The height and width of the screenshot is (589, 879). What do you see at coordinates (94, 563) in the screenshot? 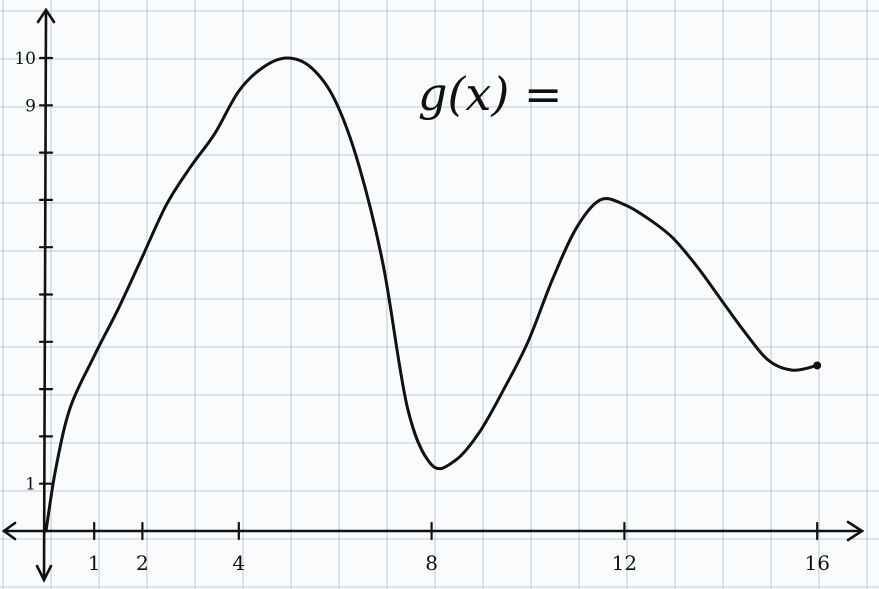
I see `x-tick-label: 1` at bounding box center [94, 563].